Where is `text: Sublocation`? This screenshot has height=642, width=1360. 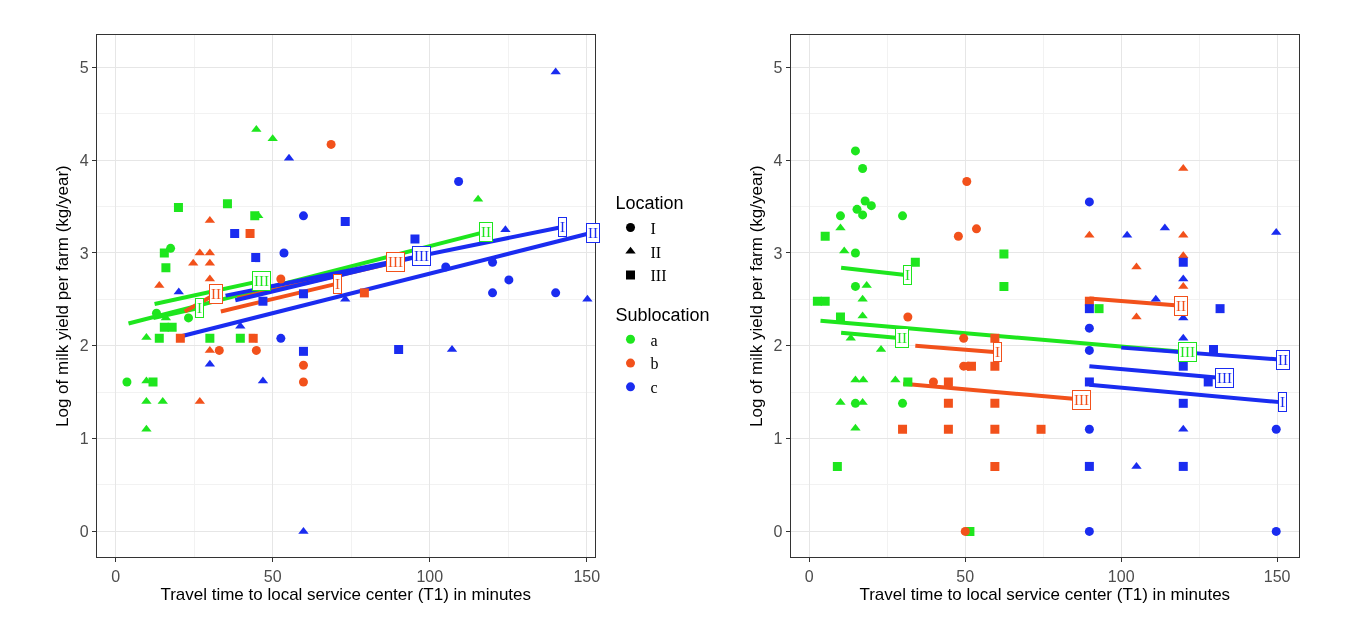 text: Sublocation is located at coordinates (662, 315).